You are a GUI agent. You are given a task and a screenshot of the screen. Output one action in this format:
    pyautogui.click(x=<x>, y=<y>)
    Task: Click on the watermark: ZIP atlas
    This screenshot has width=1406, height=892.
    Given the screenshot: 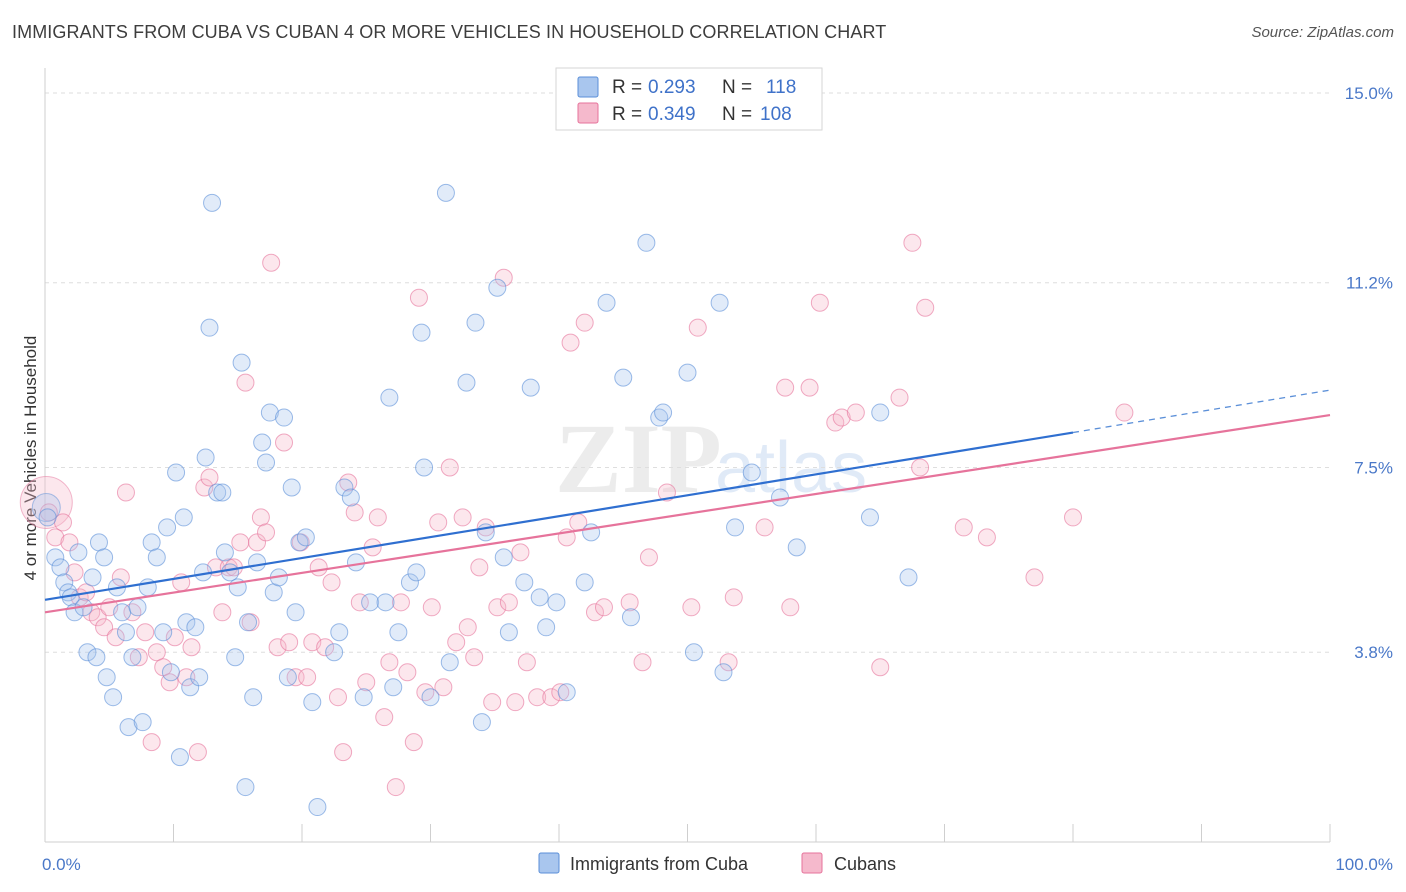 What is the action you would take?
    pyautogui.click(x=711, y=458)
    